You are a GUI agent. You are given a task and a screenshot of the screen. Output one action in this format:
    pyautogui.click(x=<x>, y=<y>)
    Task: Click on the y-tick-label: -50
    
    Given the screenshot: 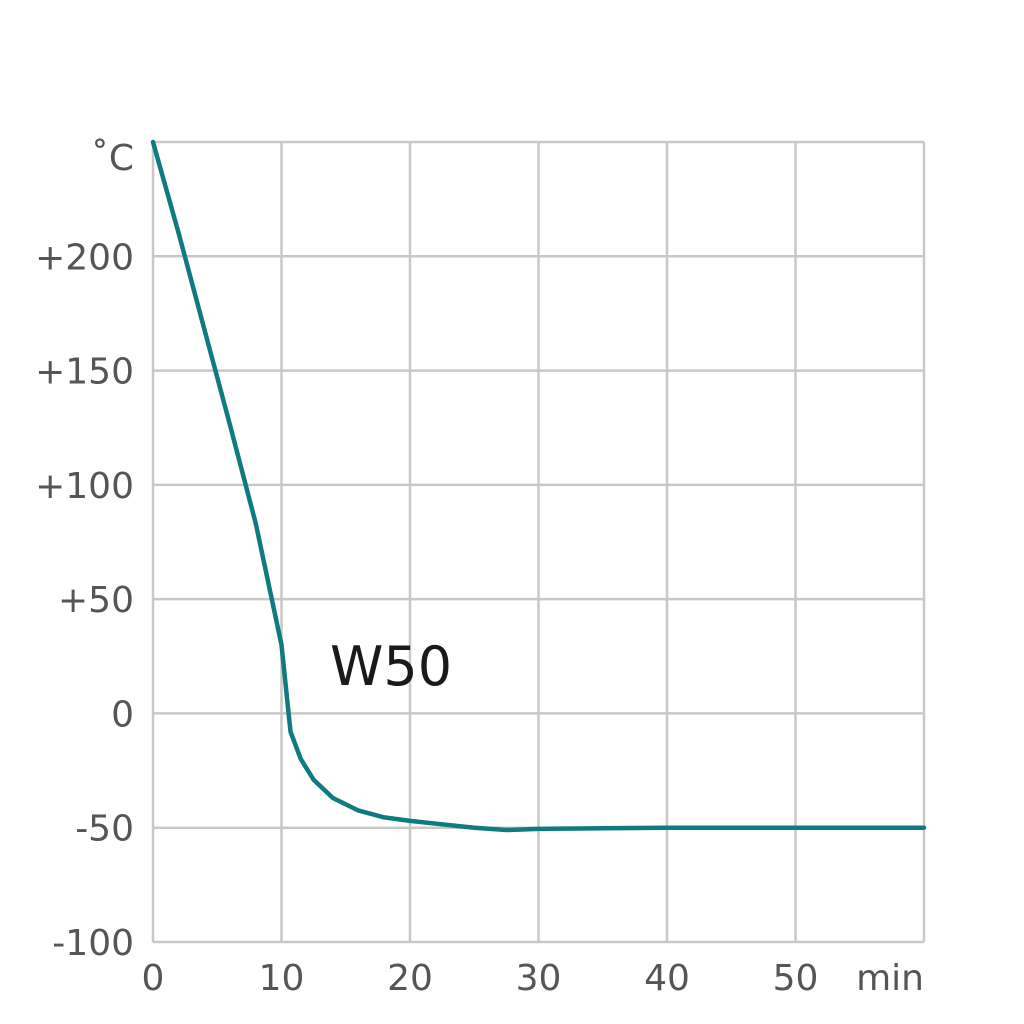 What is the action you would take?
    pyautogui.click(x=104, y=829)
    